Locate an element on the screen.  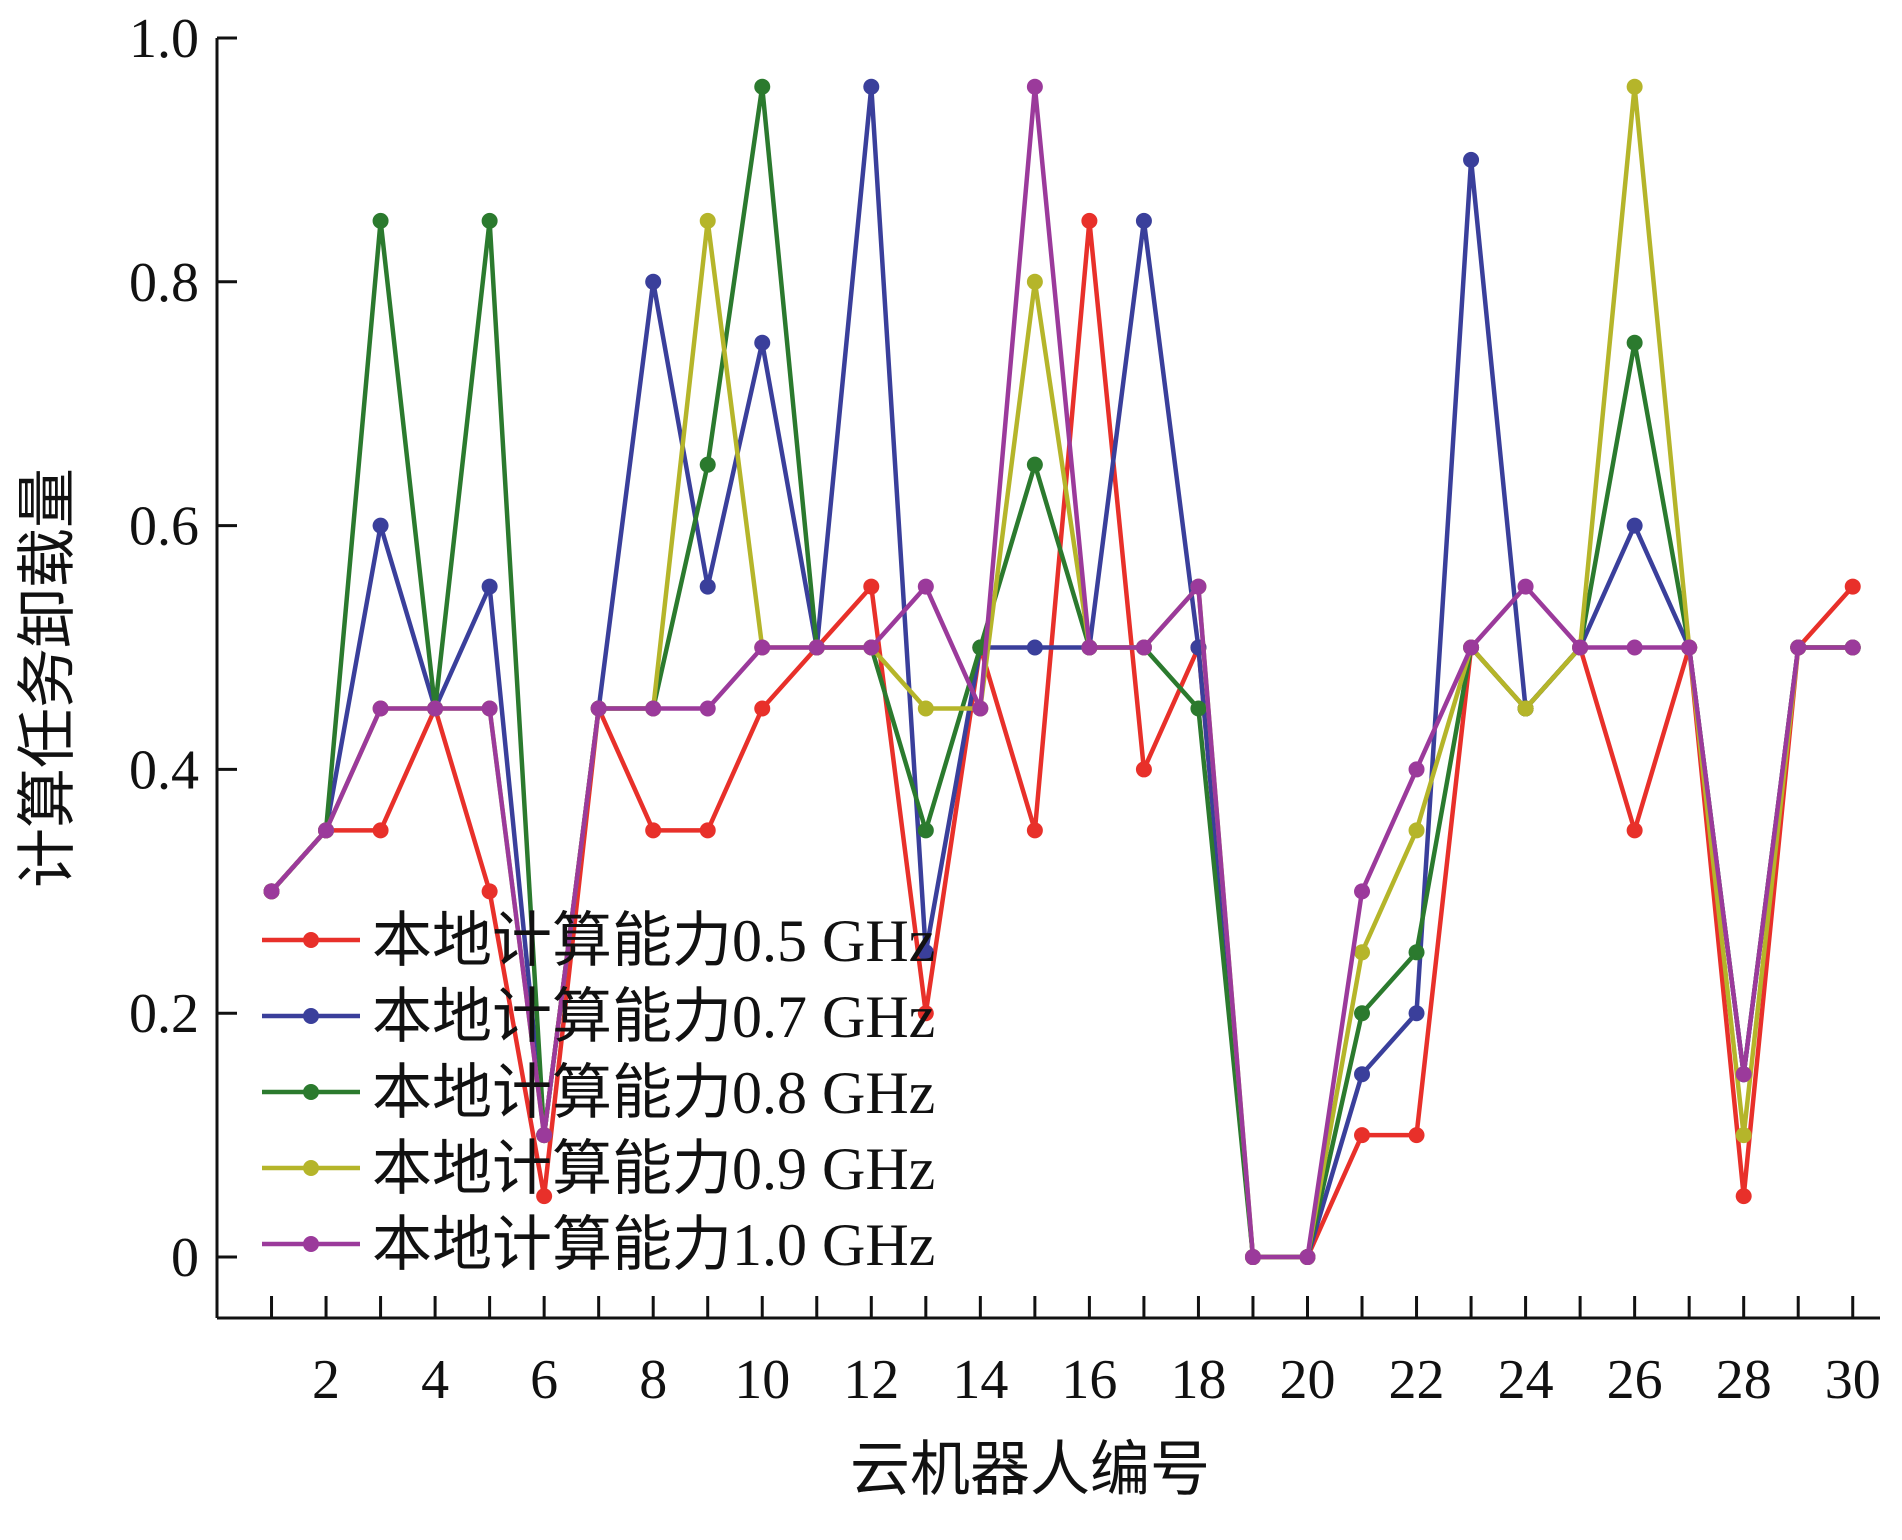
x-tick-label: 4 is located at coordinates (435, 1380).